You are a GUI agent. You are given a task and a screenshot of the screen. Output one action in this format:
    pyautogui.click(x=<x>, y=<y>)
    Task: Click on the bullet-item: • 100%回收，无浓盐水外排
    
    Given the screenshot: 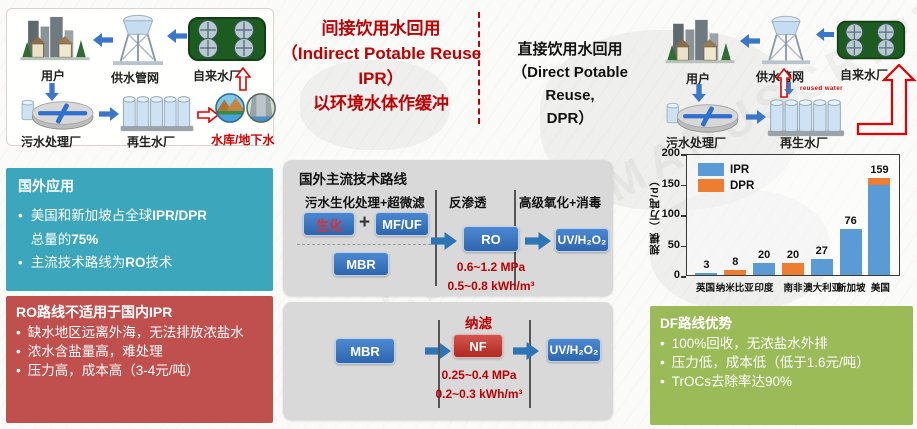 What is the action you would take?
    pyautogui.click(x=781, y=343)
    